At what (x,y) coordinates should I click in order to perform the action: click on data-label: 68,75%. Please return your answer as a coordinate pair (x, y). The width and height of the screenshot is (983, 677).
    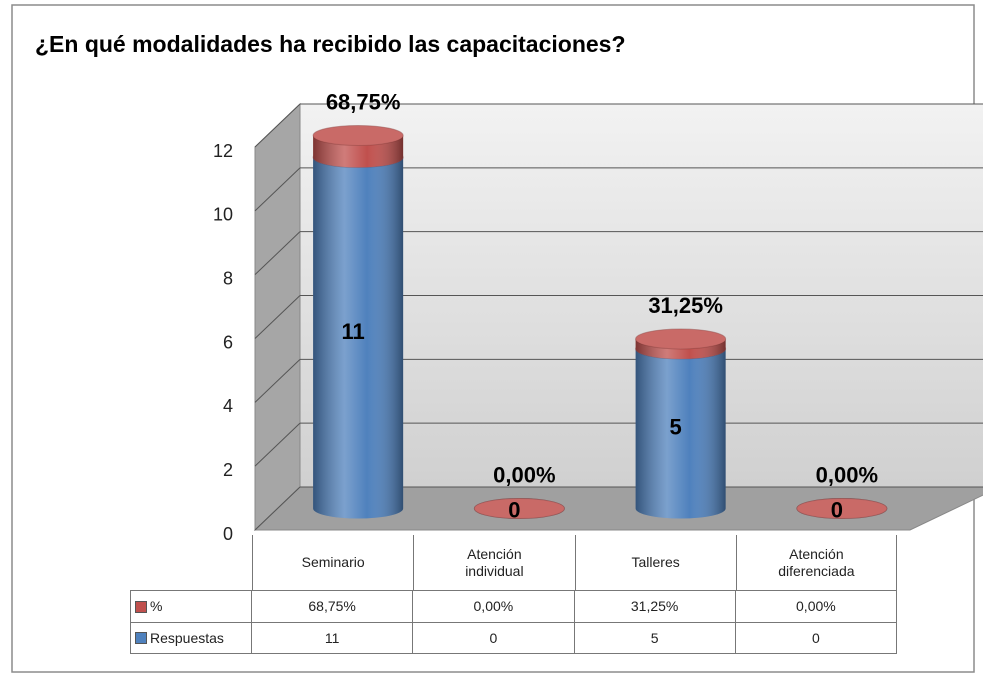
    Looking at the image, I should click on (363, 101).